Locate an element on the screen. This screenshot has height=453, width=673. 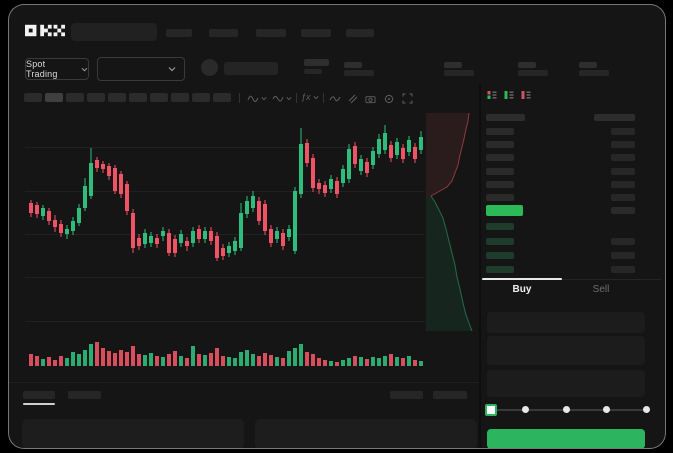
chart-style-icon is located at coordinates (257, 98).